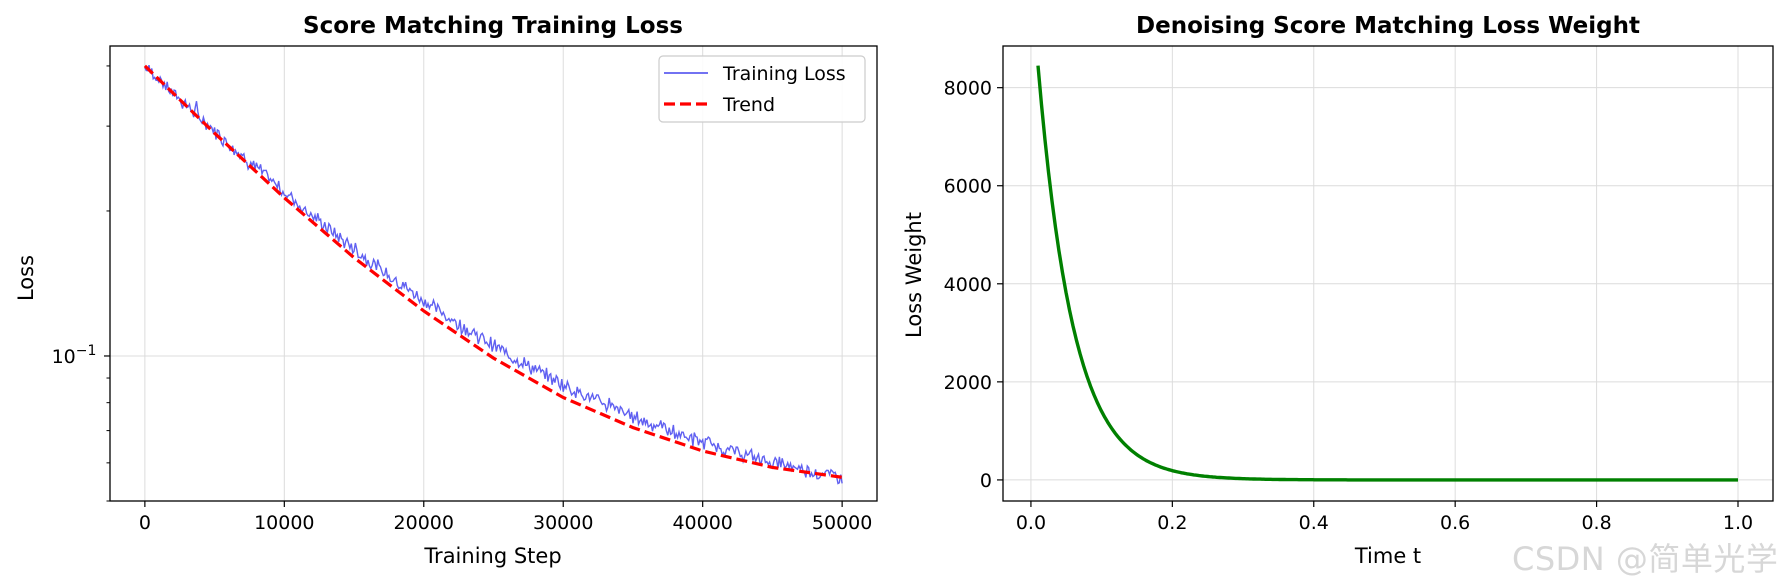  Describe the element at coordinates (1031, 523) in the screenshot. I see `weight-chart-xtick-label: 0.0` at that location.